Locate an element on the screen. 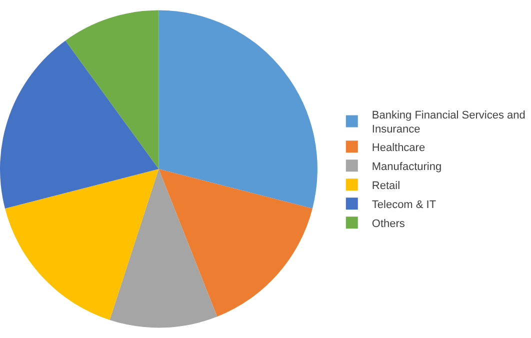 Image resolution: width=531 pixels, height=338 pixels. legend-label: Retail is located at coordinates (386, 186).